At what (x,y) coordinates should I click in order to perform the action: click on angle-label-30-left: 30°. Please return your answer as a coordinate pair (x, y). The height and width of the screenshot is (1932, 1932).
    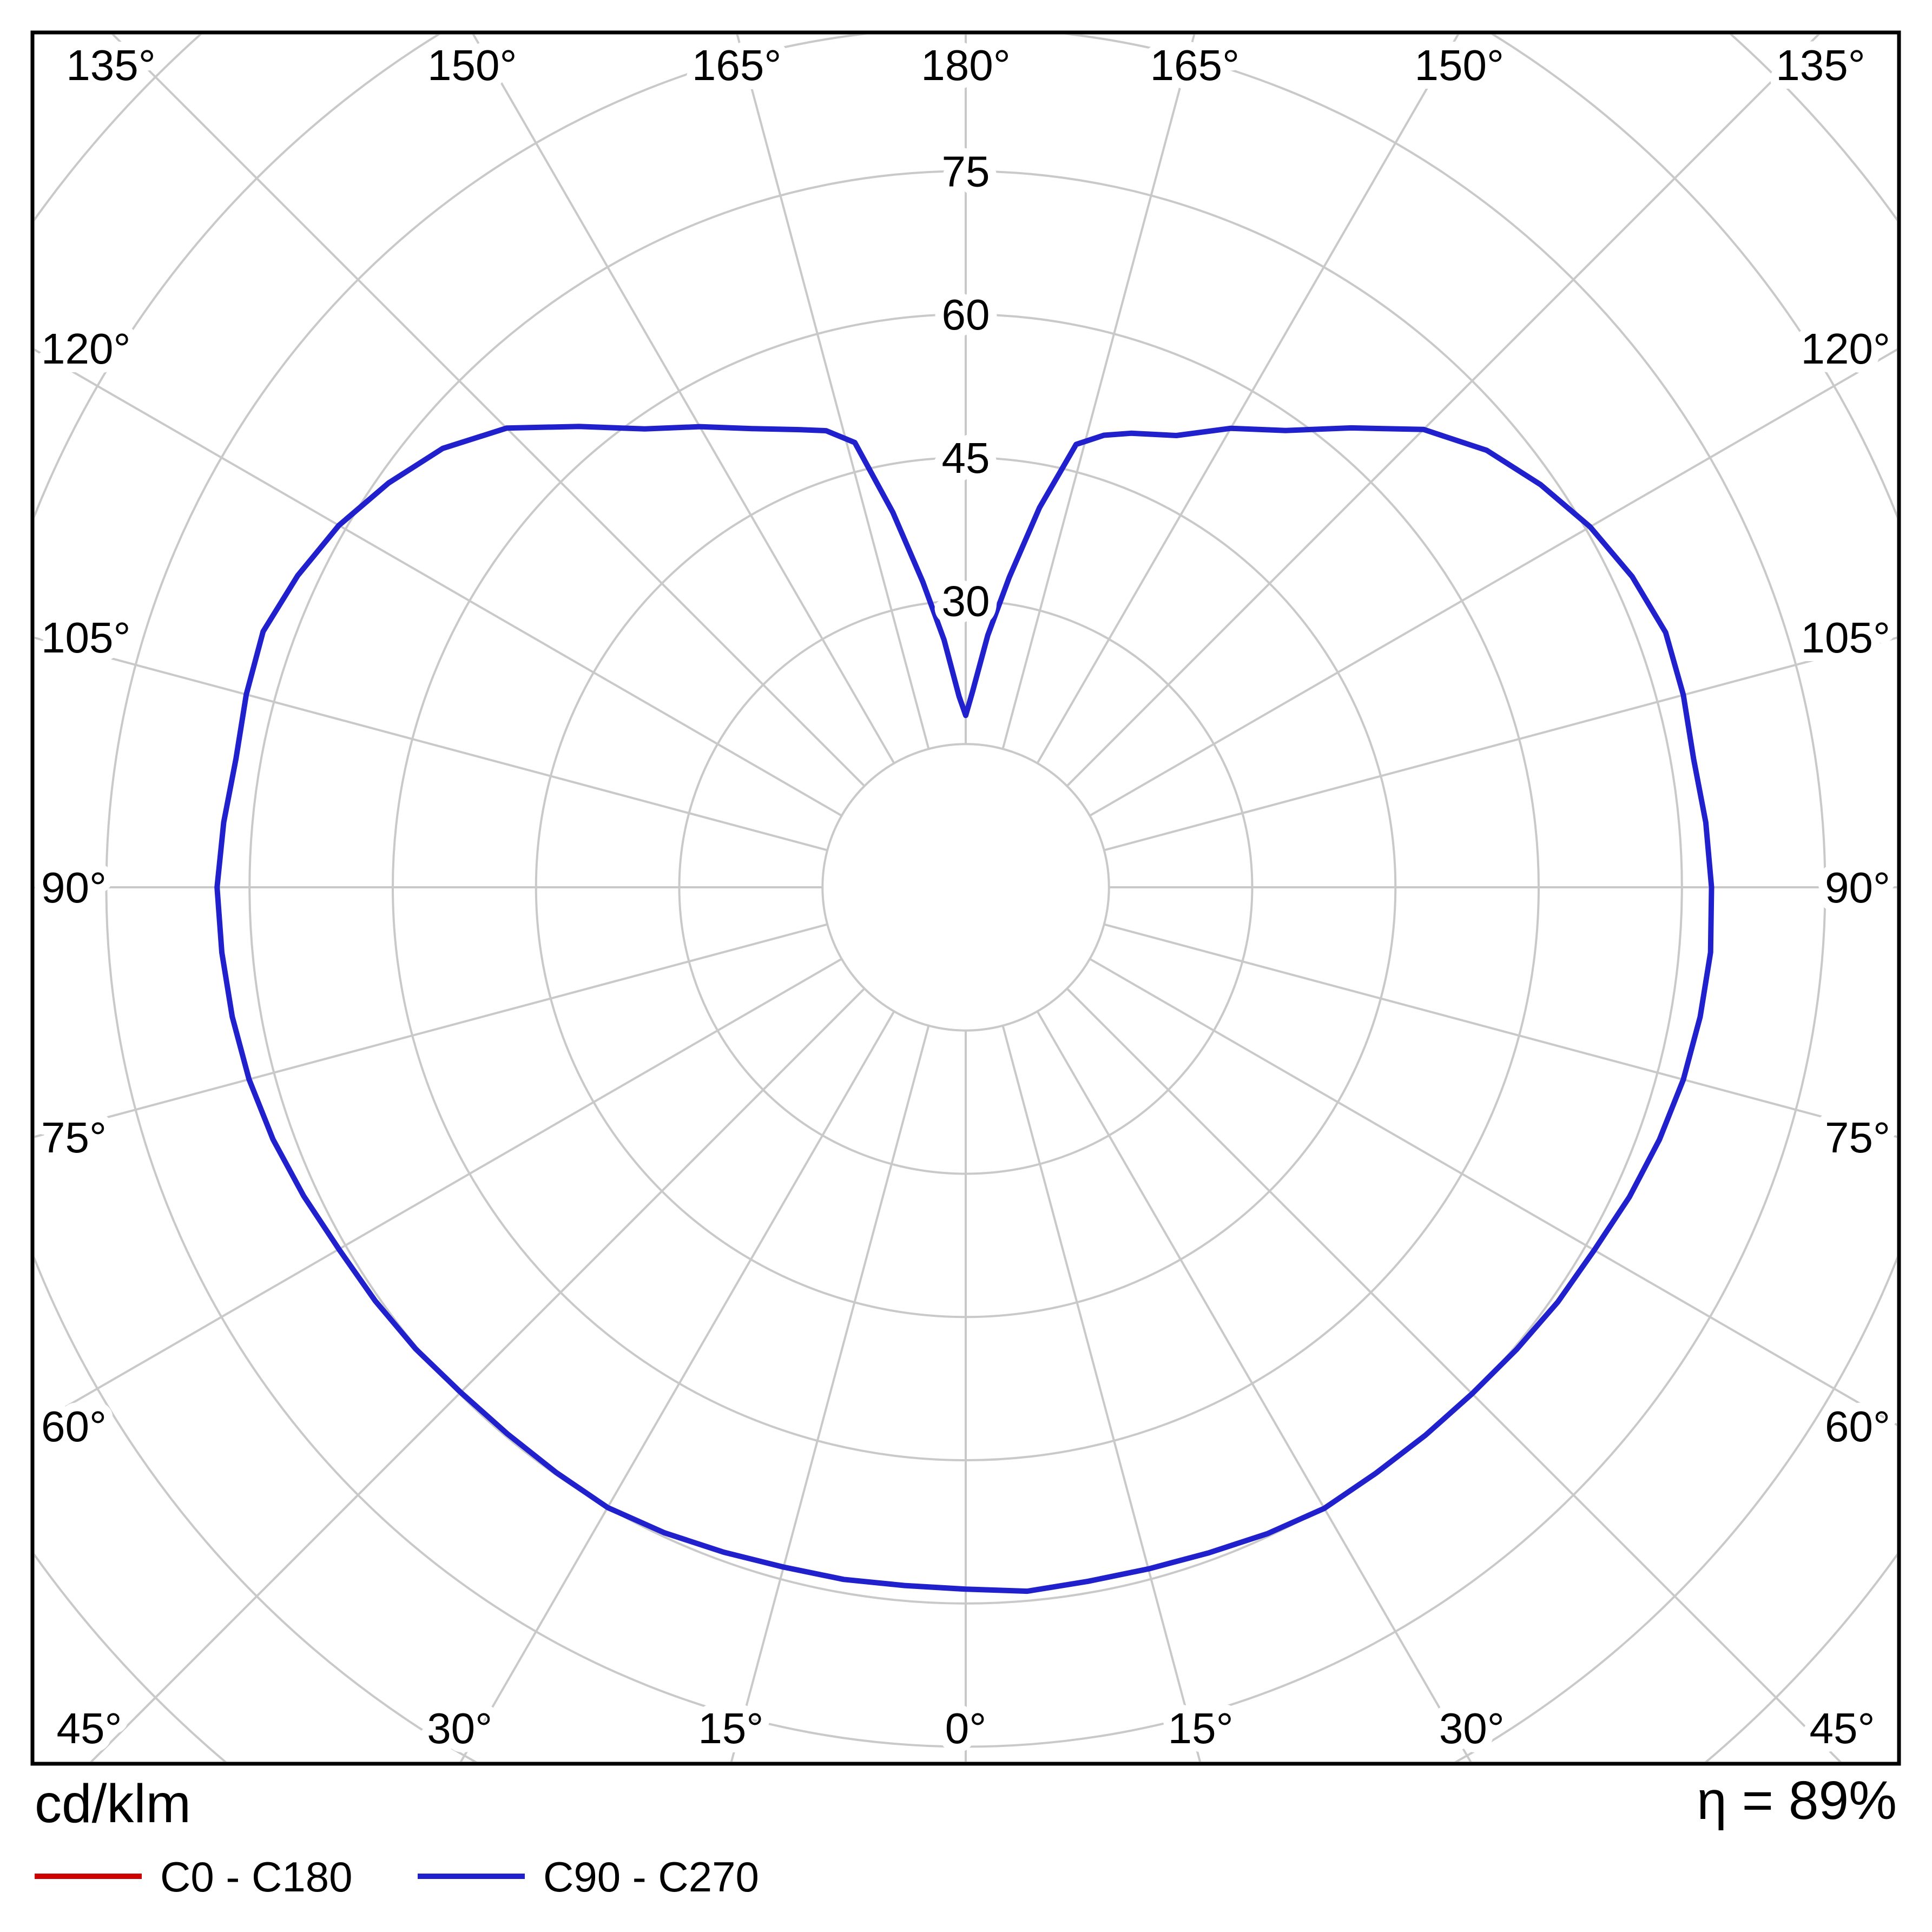
    Looking at the image, I should click on (459, 1728).